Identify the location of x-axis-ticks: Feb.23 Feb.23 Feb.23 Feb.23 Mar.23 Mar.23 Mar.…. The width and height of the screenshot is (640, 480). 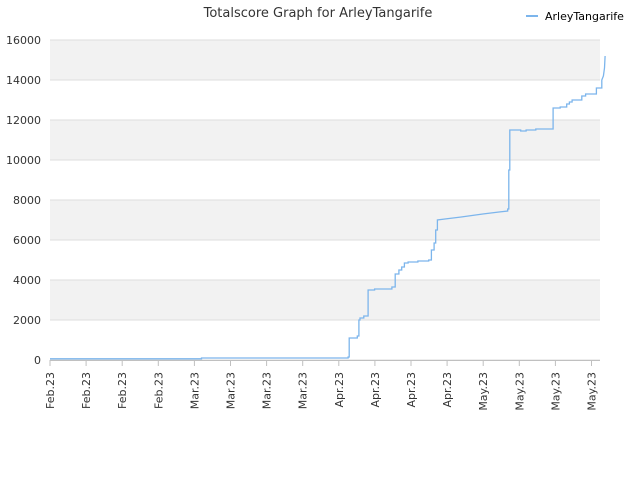
(321, 385).